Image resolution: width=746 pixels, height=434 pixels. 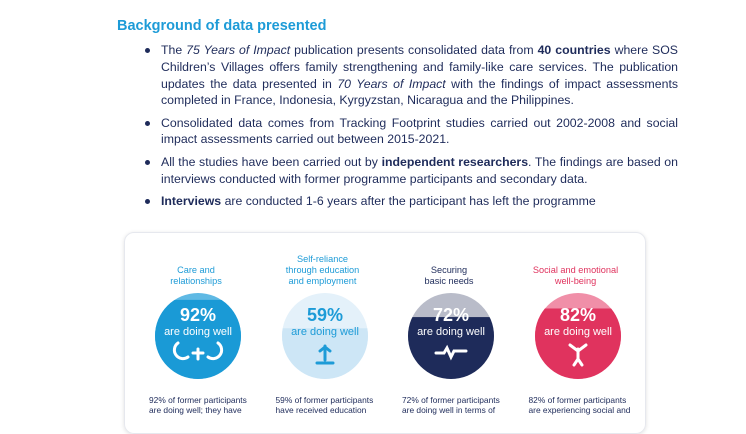 What do you see at coordinates (574, 50) in the screenshot?
I see `bold-text: 40 countries` at bounding box center [574, 50].